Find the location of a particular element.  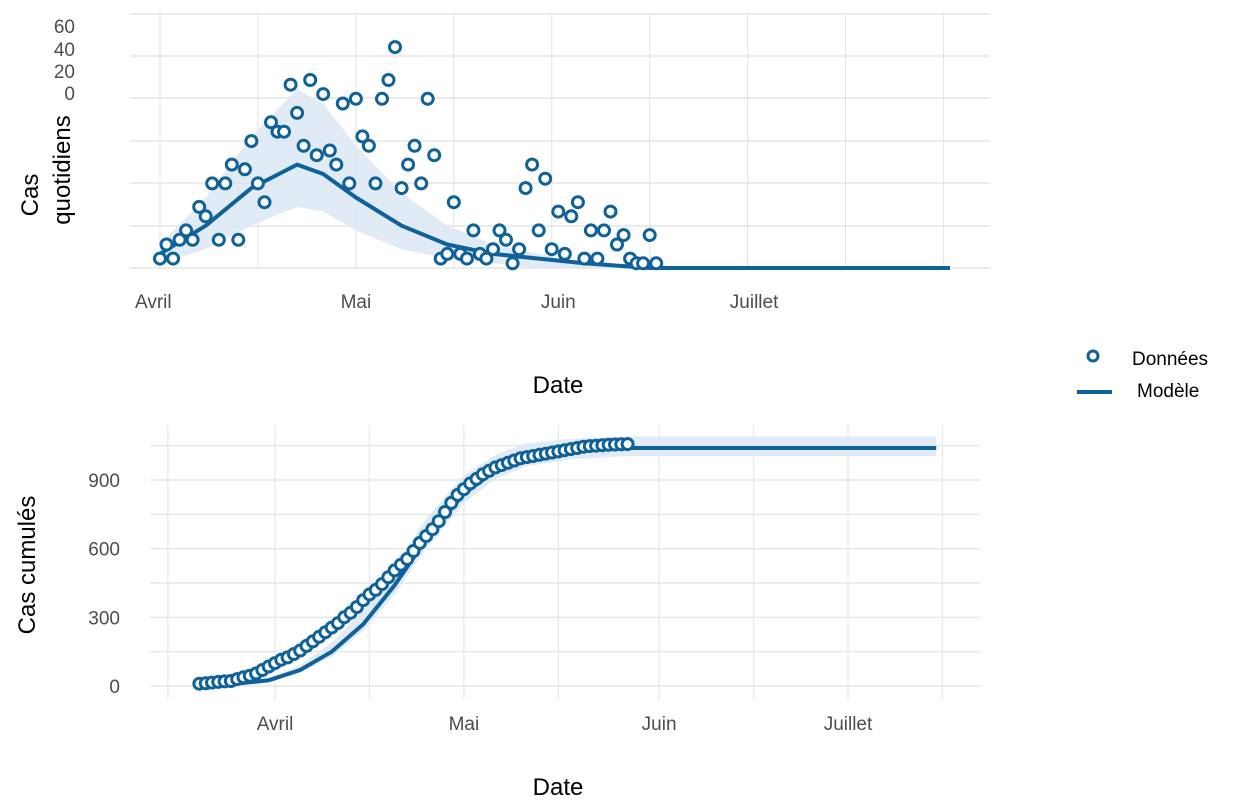

bot-x-tick-label: Juillet is located at coordinates (848, 724).